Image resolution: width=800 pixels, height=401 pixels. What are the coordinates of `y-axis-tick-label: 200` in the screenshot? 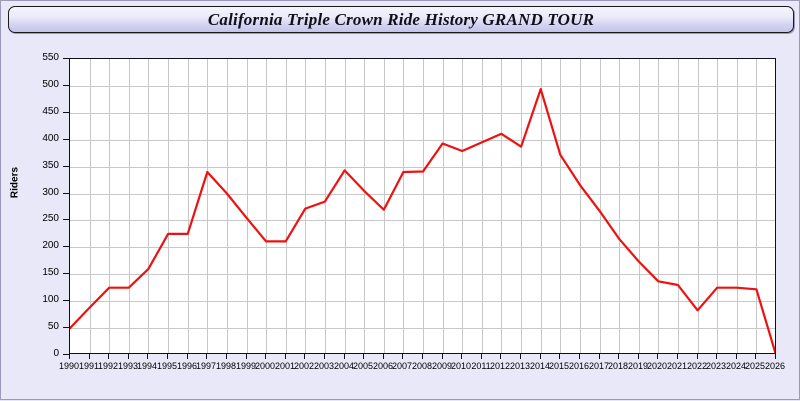 It's located at (50, 245).